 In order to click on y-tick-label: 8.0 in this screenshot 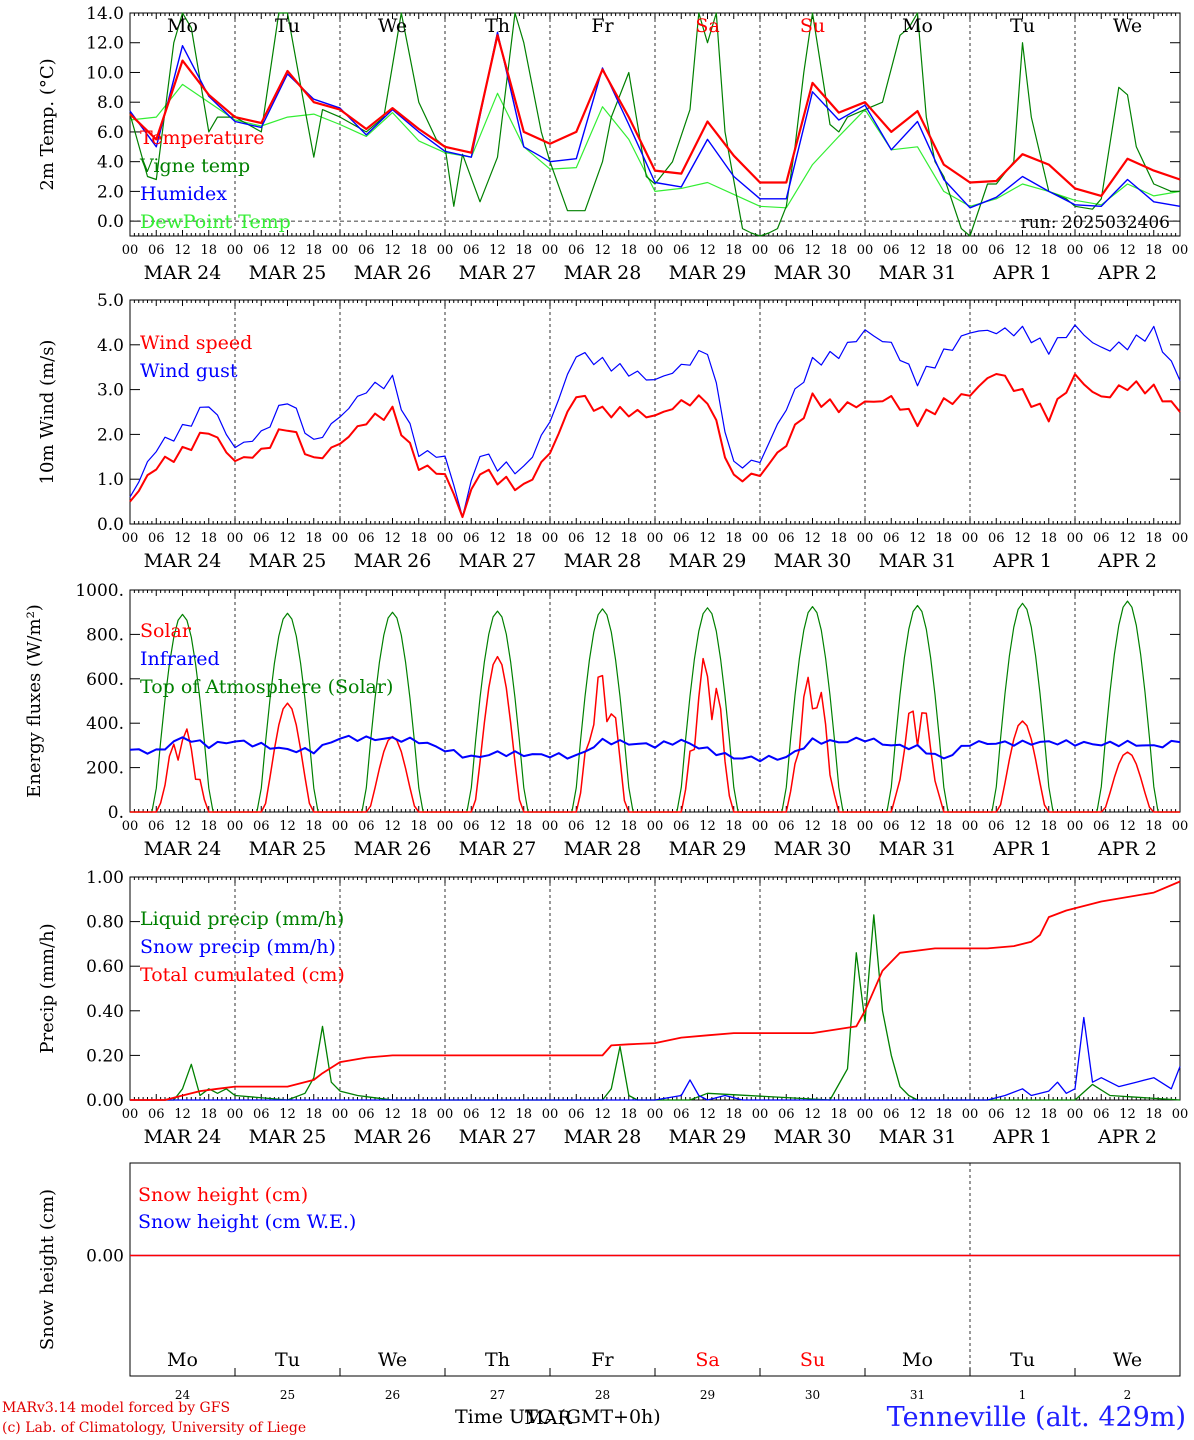, I will do `click(110, 103)`.